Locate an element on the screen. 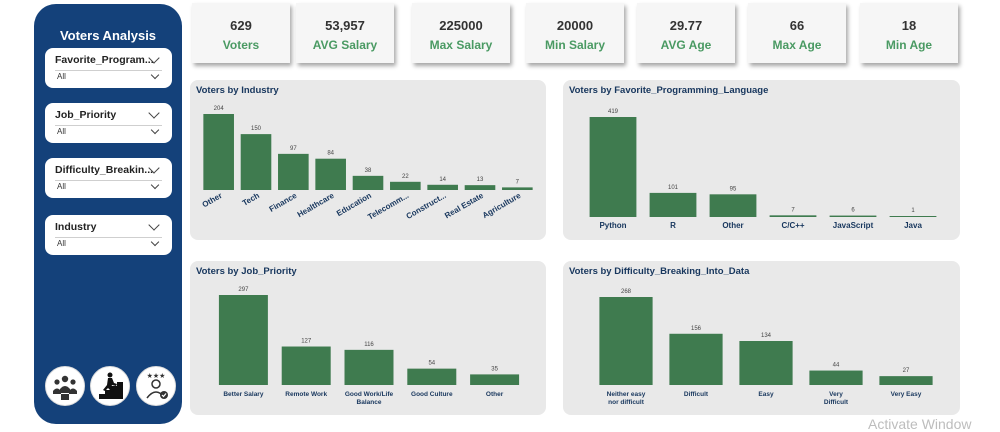 Image resolution: width=1000 pixels, height=432 pixels. category-label: Easy is located at coordinates (766, 394).